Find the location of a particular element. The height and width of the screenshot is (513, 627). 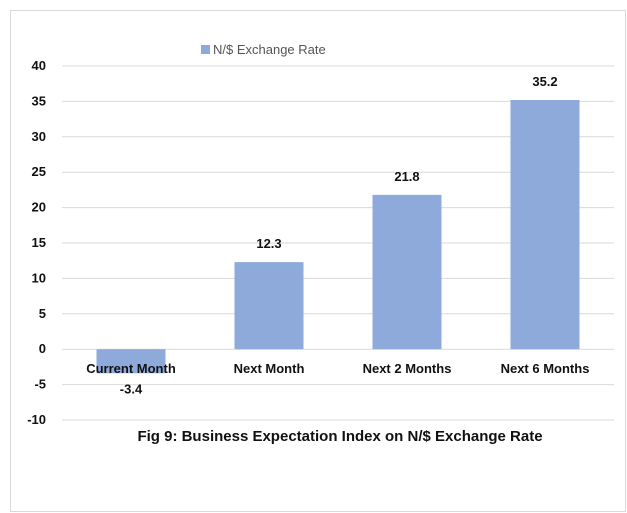

y-tick-label: 15 is located at coordinates (39, 242).